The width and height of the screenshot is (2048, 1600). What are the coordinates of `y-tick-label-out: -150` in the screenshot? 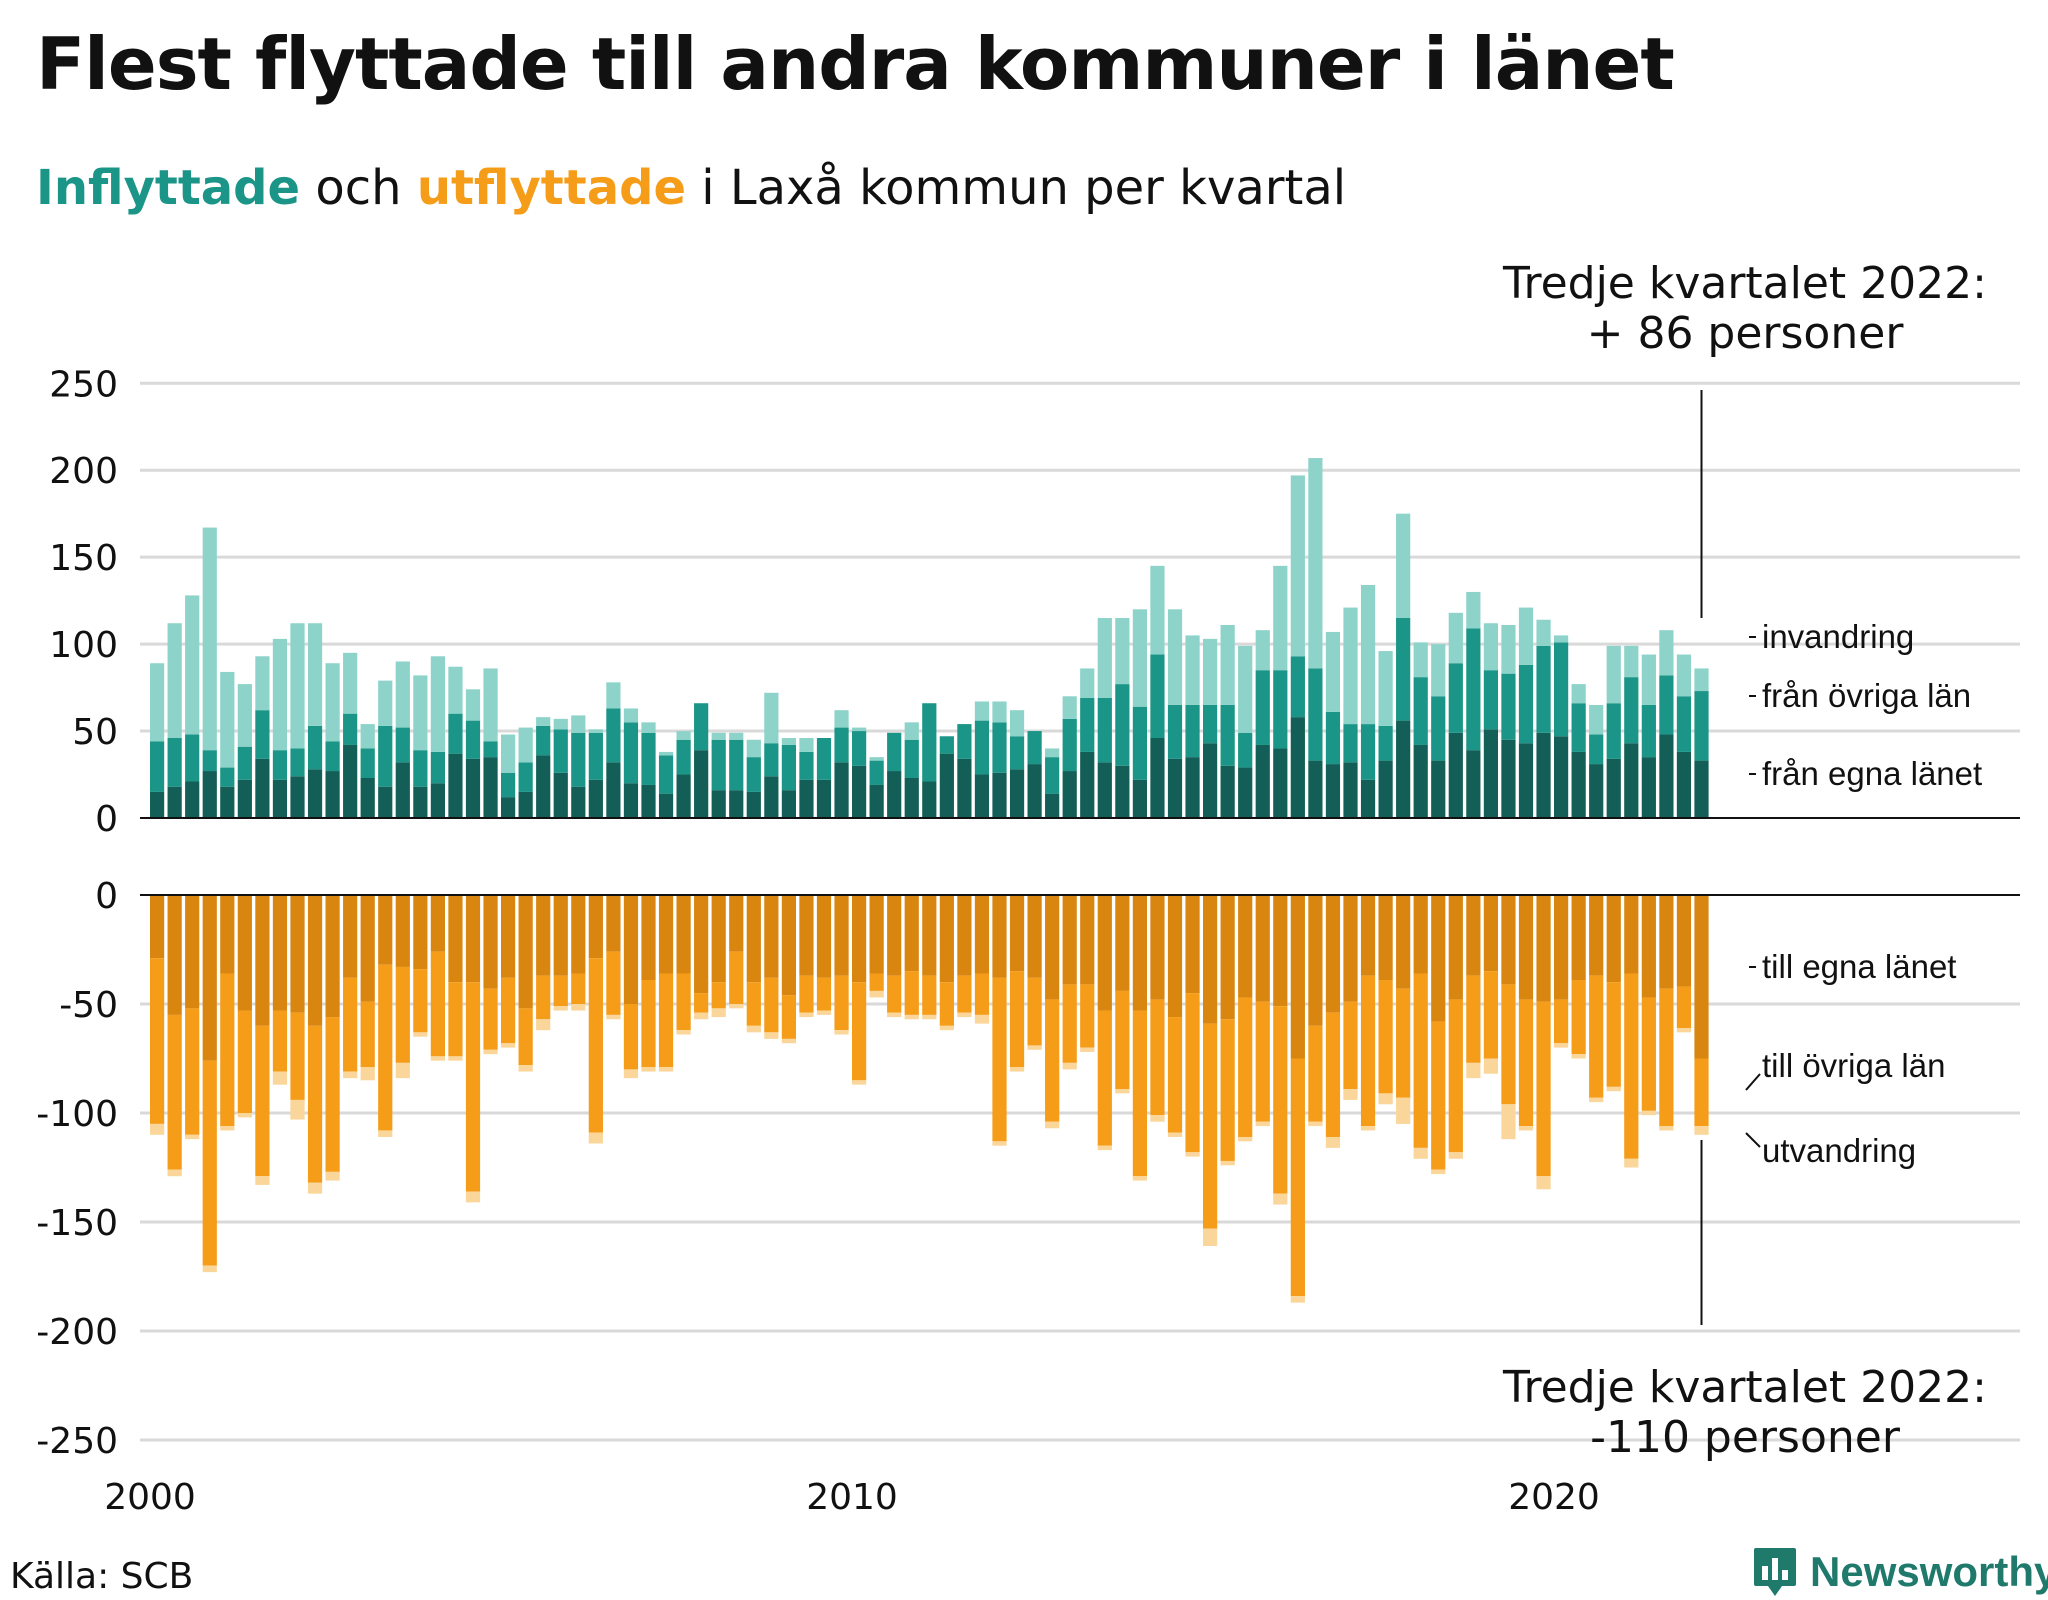 It's located at (77, 1223).